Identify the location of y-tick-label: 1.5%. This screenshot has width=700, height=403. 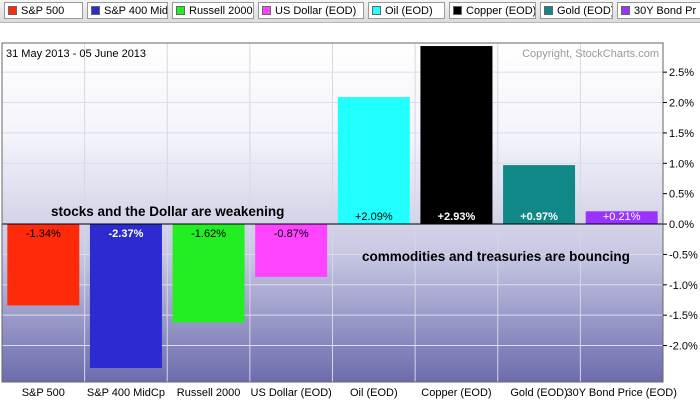
(681, 134).